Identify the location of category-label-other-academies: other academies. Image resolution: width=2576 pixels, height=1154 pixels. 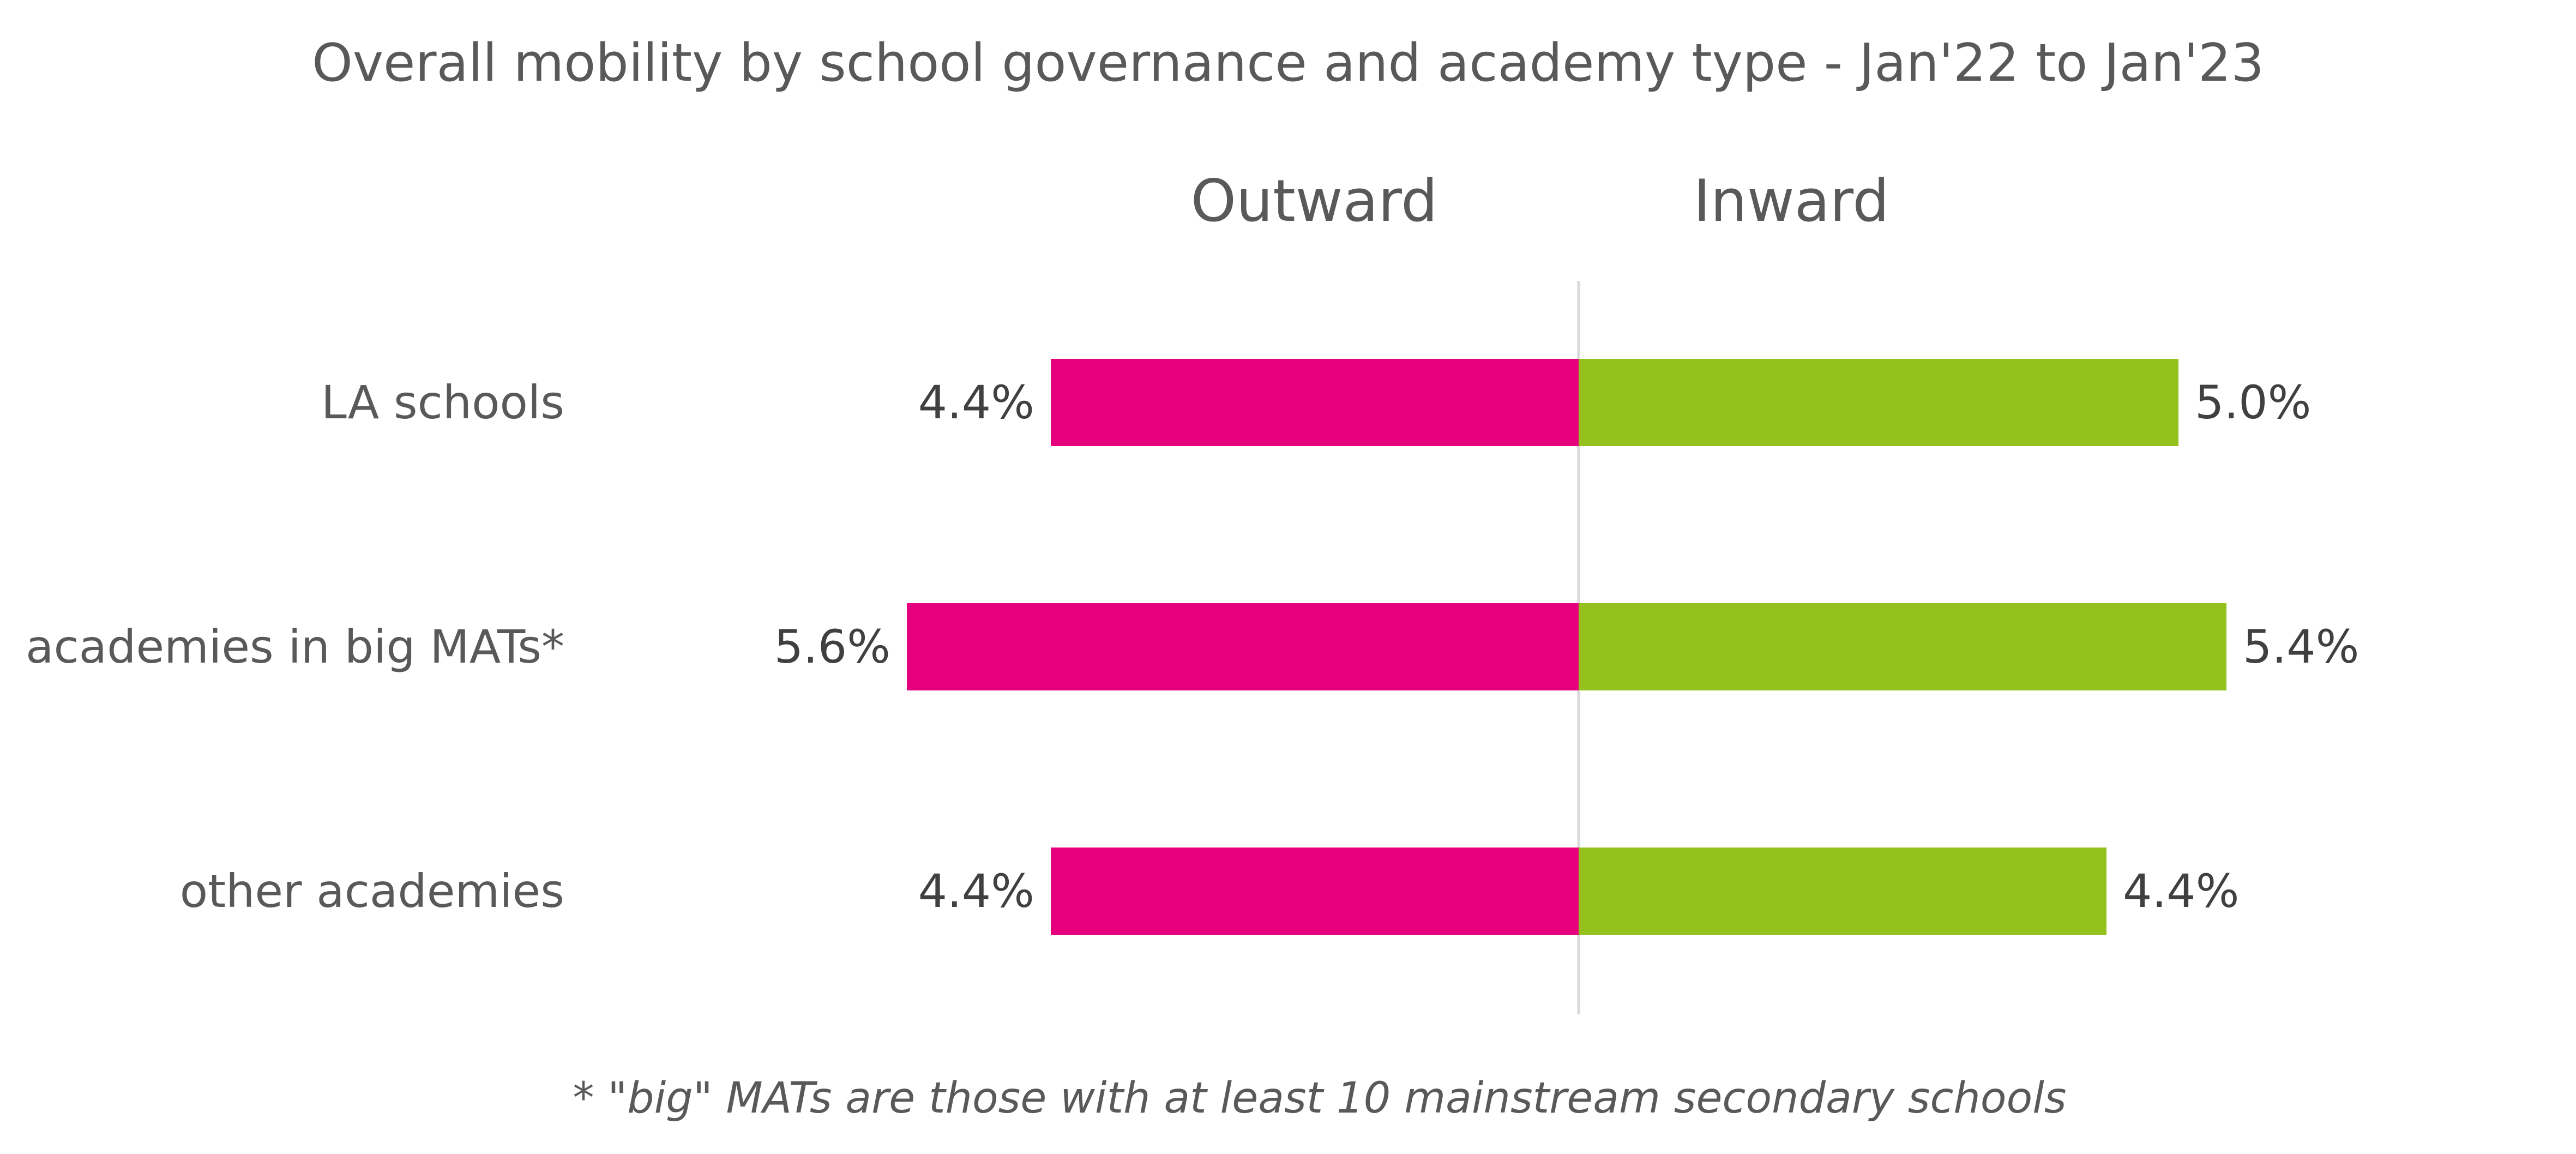
(372, 891).